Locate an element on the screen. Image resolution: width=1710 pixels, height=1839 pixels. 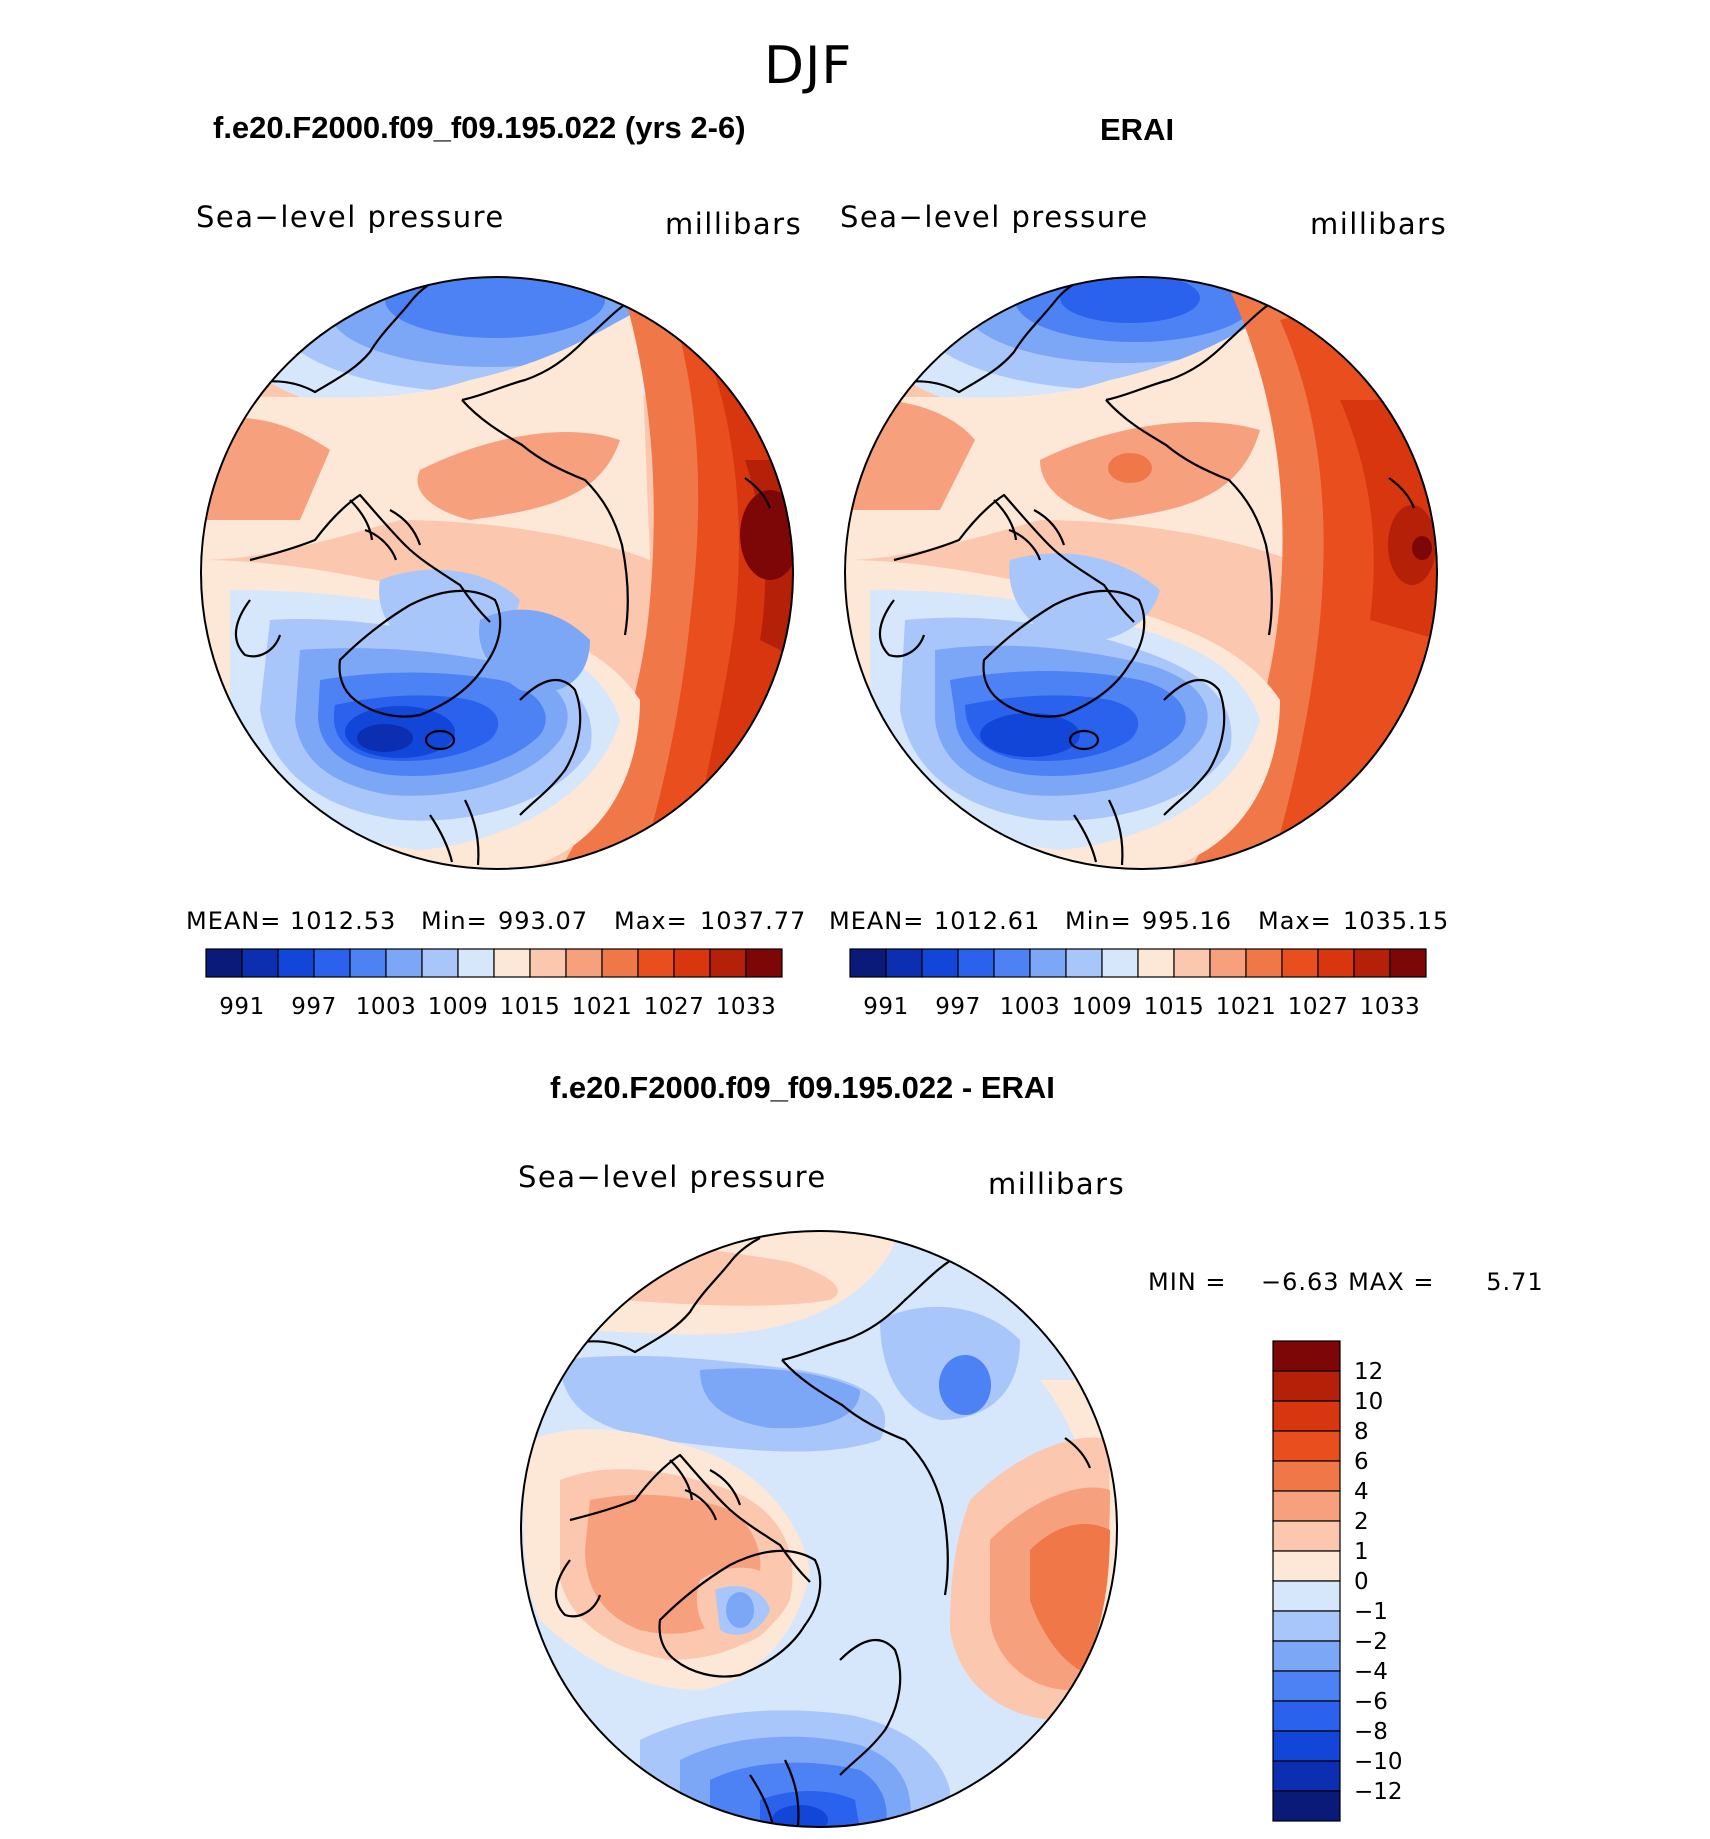
diff-colorbar-tick-label: −6 is located at coordinates (1371, 1702).